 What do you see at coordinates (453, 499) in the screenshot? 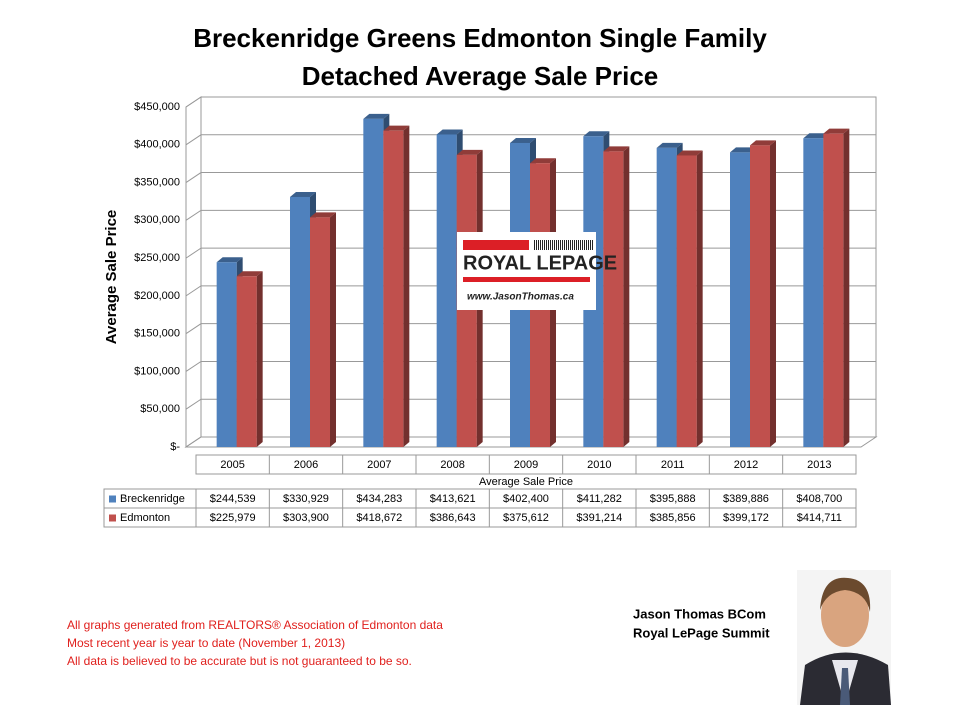
I see `table-value: $413,621` at bounding box center [453, 499].